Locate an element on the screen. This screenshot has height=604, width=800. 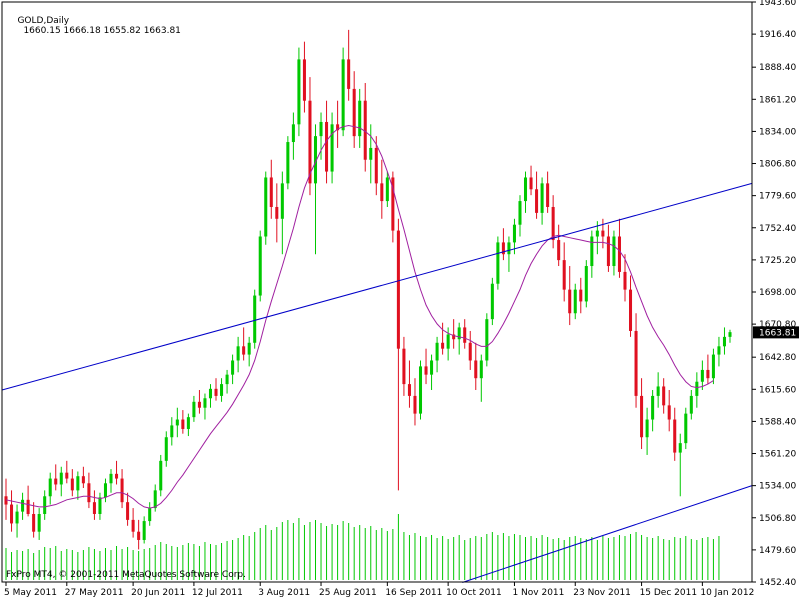
y-tick-label: 1834.00 is located at coordinates (777, 132).